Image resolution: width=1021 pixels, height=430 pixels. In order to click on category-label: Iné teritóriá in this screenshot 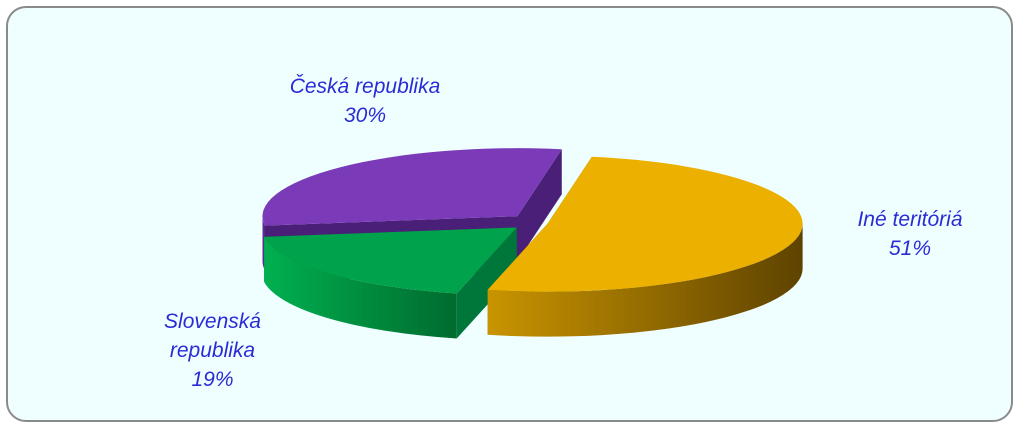, I will do `click(910, 219)`.